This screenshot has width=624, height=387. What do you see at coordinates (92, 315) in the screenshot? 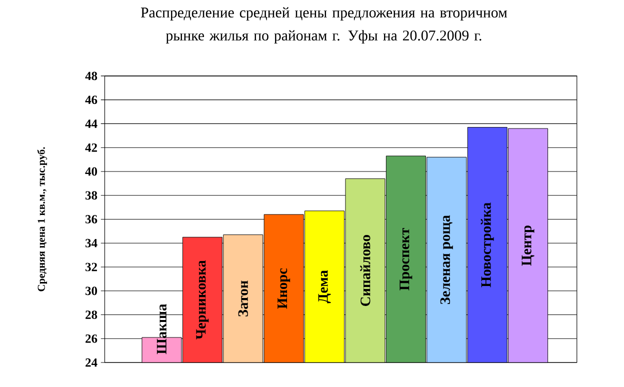
I see `y-tick-label: 28` at bounding box center [92, 315].